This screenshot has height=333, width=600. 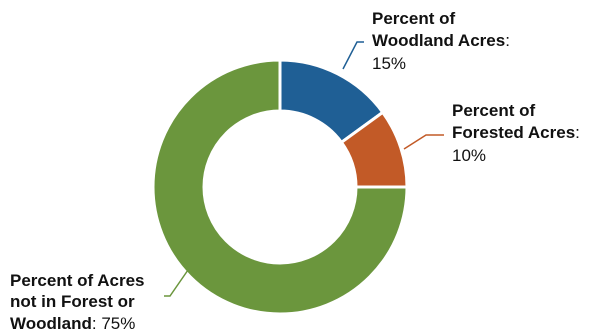 I want to click on slice-label-woodland-value: 15%, so click(x=389, y=63).